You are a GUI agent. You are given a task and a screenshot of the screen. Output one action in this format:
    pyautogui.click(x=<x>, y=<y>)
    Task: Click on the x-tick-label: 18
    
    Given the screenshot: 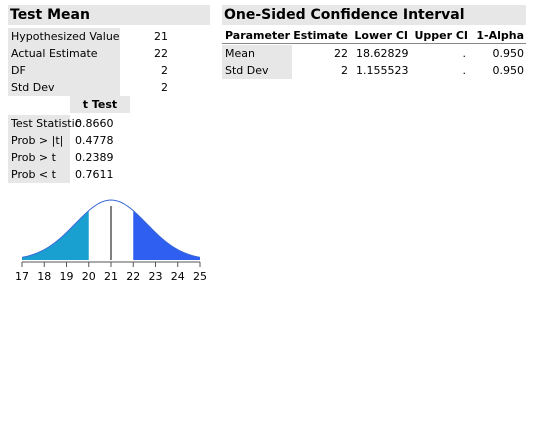 What is the action you would take?
    pyautogui.click(x=44, y=276)
    